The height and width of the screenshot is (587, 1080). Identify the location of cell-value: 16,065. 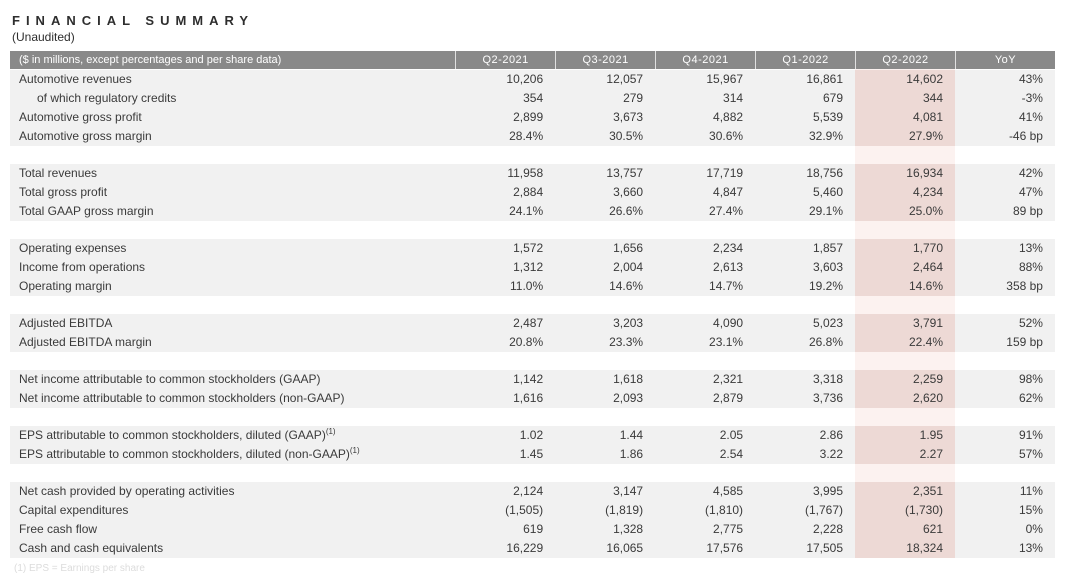
(625, 548).